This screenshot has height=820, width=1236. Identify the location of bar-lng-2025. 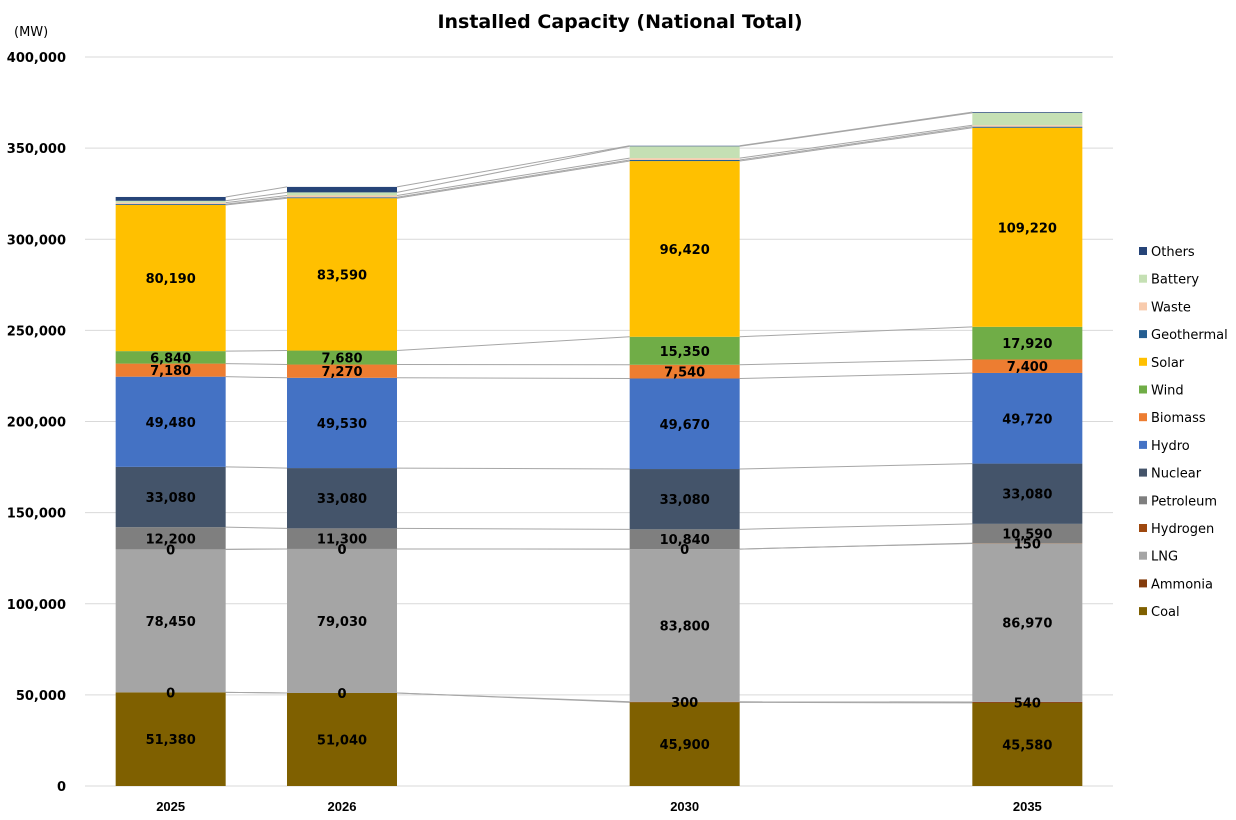
(170, 621).